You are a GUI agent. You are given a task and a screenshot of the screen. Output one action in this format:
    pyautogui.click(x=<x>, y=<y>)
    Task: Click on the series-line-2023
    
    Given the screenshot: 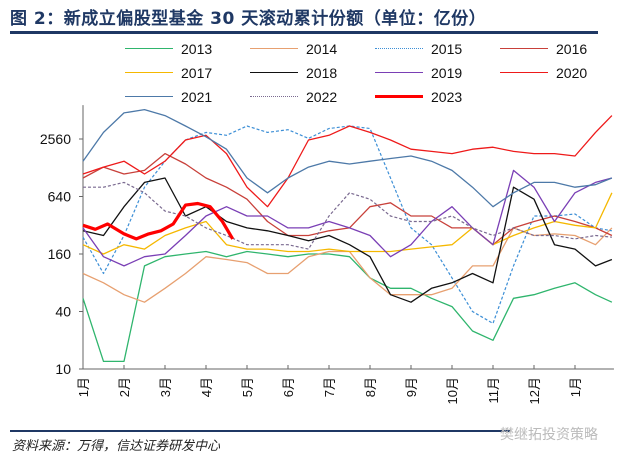 What is the action you would take?
    pyautogui.click(x=158, y=221)
    